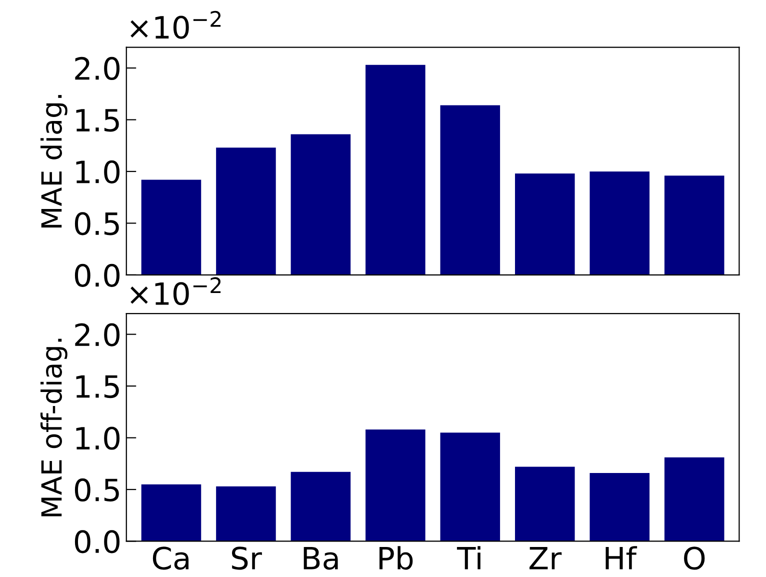 The image size is (766, 577). Describe the element at coordinates (396, 558) in the screenshot. I see `x-tick-label: Pb` at that location.